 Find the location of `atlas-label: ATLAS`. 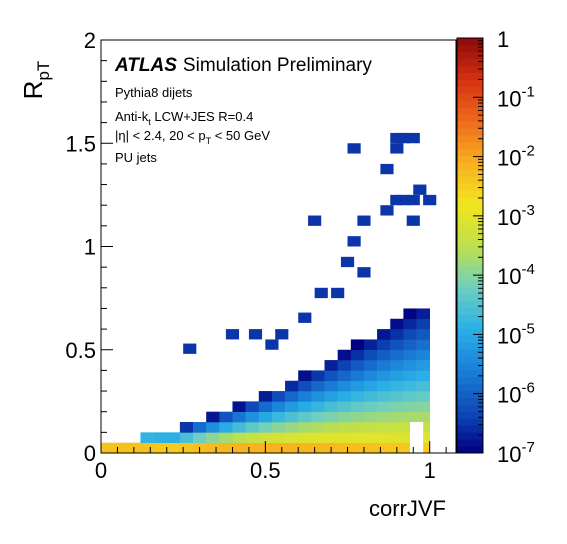

atlas-label: ATLAS is located at coordinates (145, 65).